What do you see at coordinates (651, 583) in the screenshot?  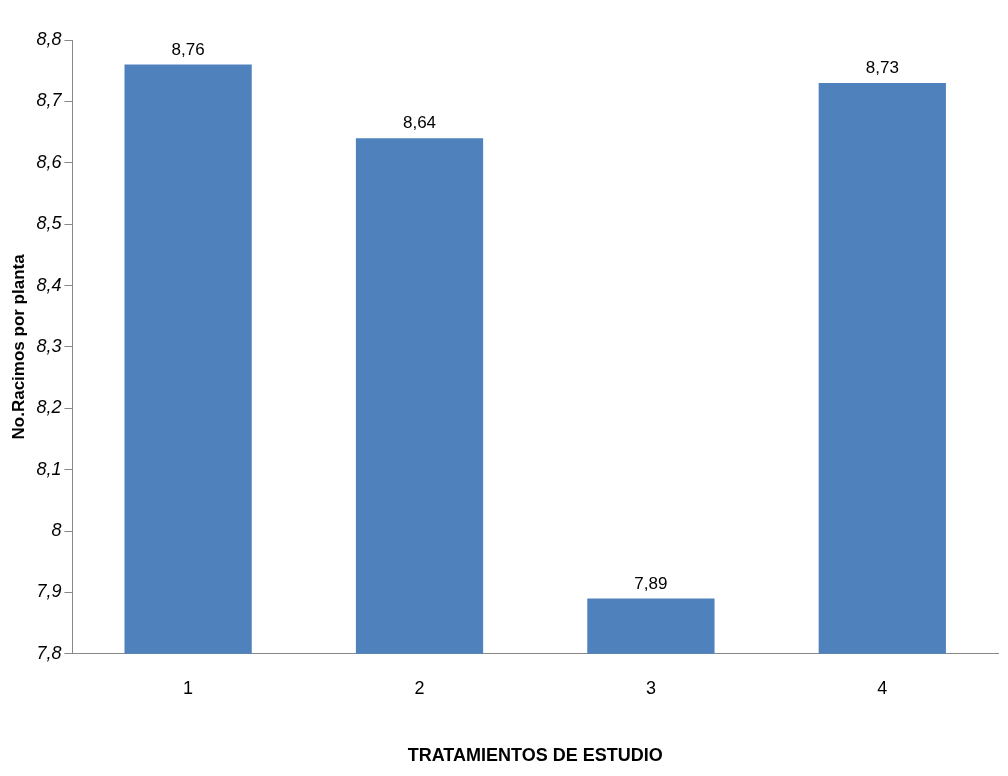 I see `data-label: 7,89` at bounding box center [651, 583].